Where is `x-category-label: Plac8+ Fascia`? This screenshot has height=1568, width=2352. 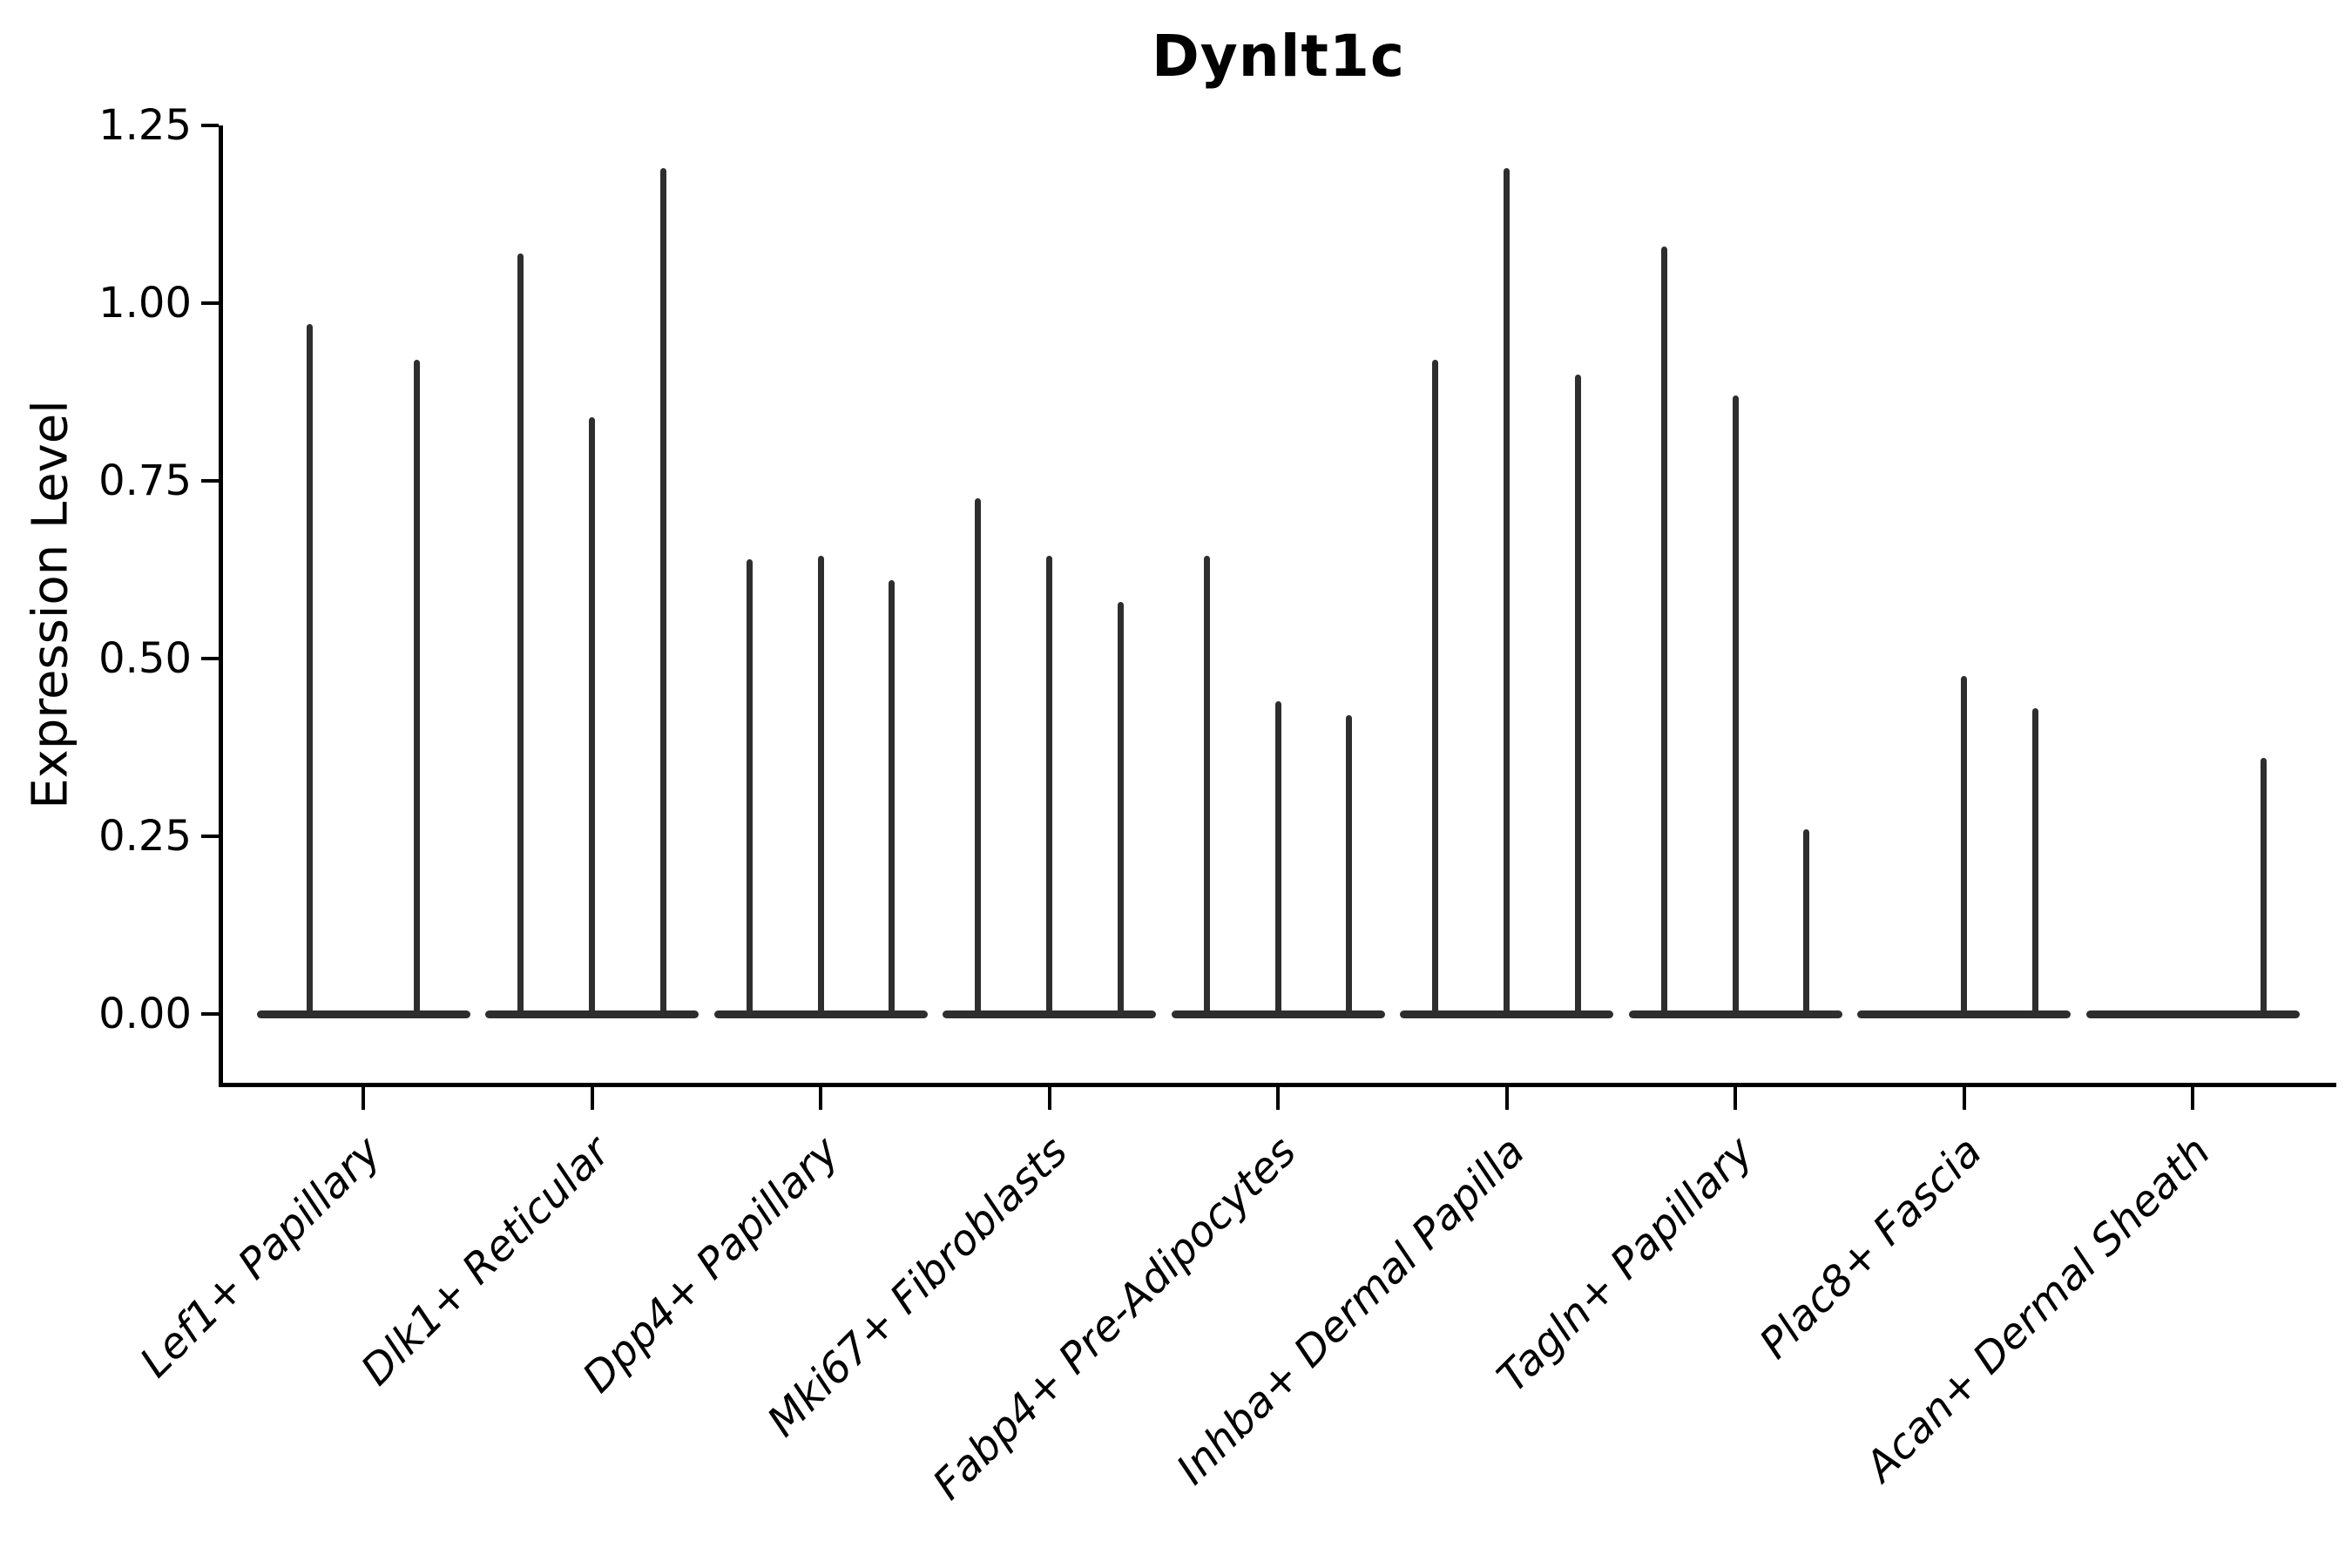
x-category-label: Plac8+ Fascia is located at coordinates (1871, 1248).